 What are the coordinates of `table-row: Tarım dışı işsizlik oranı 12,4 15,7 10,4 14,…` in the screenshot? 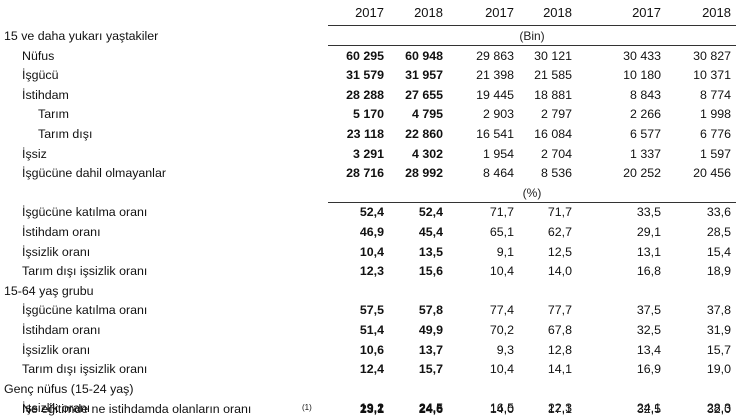 It's located at (370, 370).